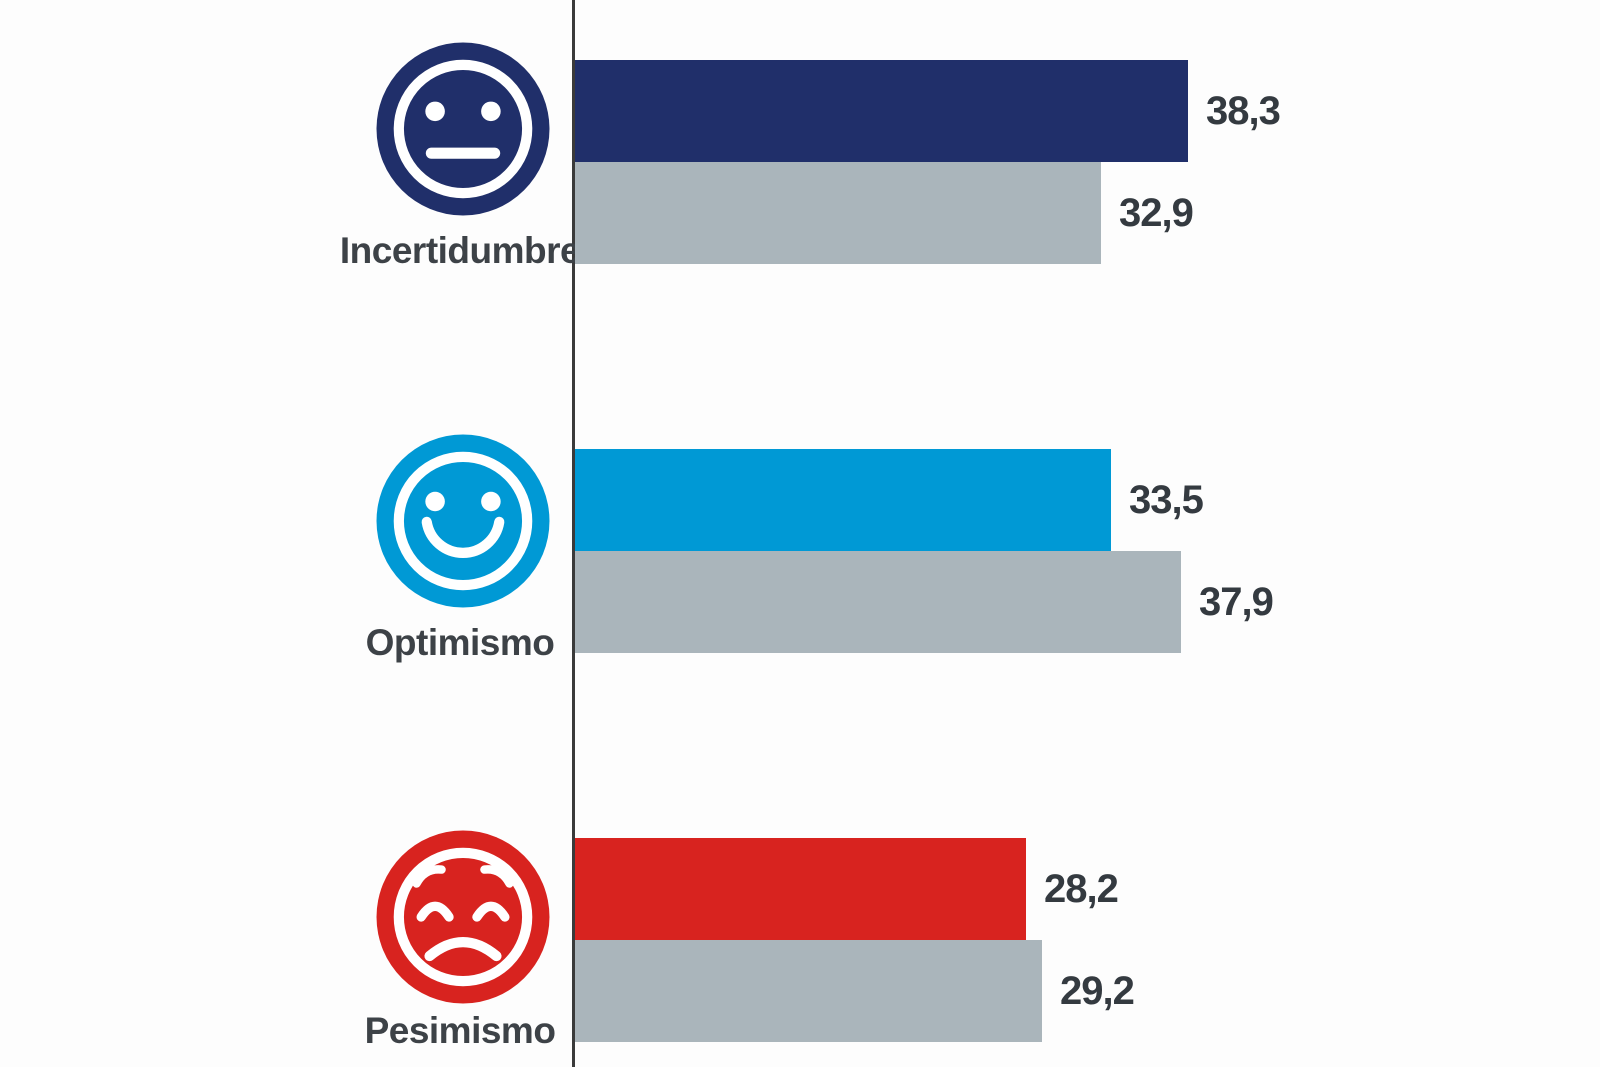 This screenshot has width=1600, height=1067. I want to click on primary-value-pesimismo: 28,2, so click(1081, 889).